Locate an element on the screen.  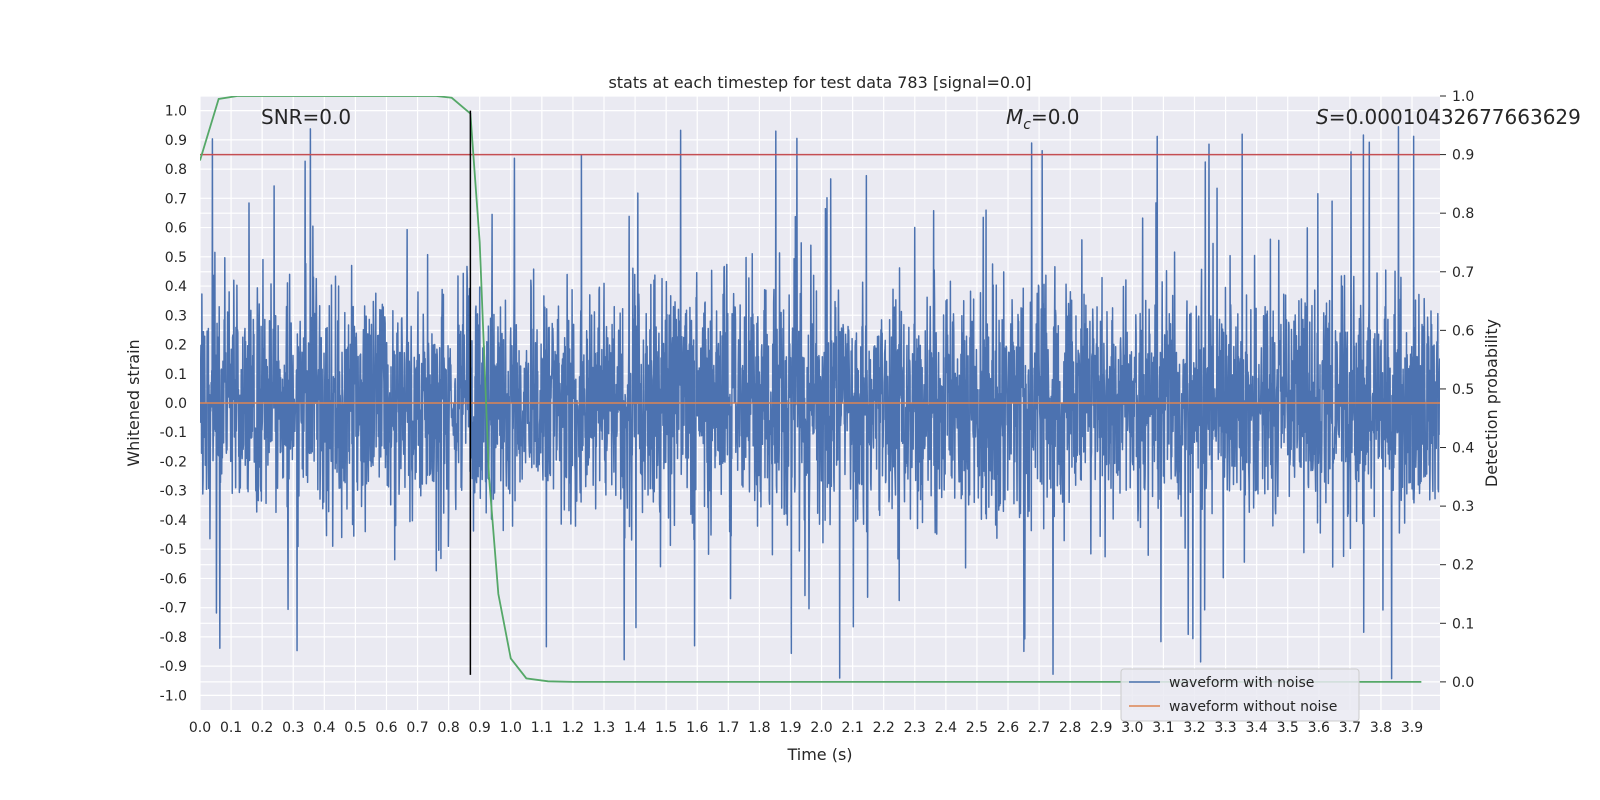
x-tick-label: 3.9 is located at coordinates (1412, 728).